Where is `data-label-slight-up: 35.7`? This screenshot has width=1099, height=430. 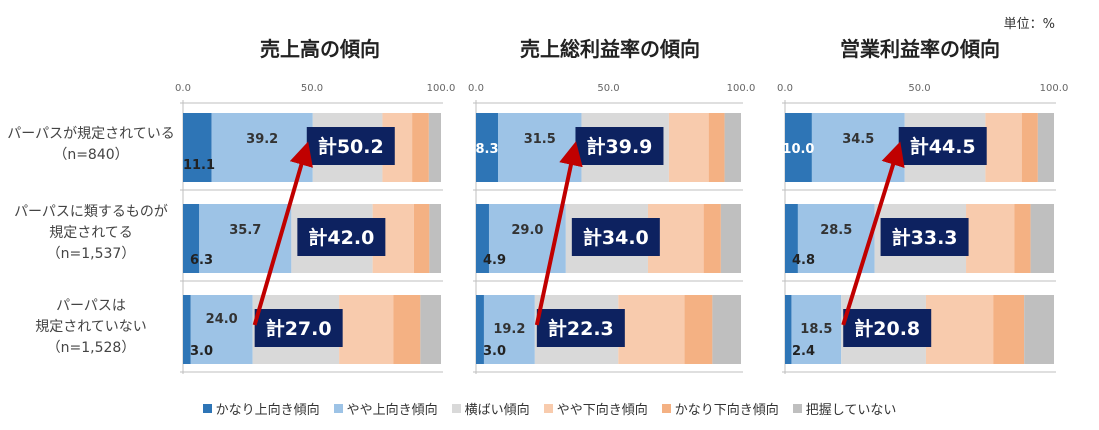
data-label-slight-up: 35.7 is located at coordinates (245, 230).